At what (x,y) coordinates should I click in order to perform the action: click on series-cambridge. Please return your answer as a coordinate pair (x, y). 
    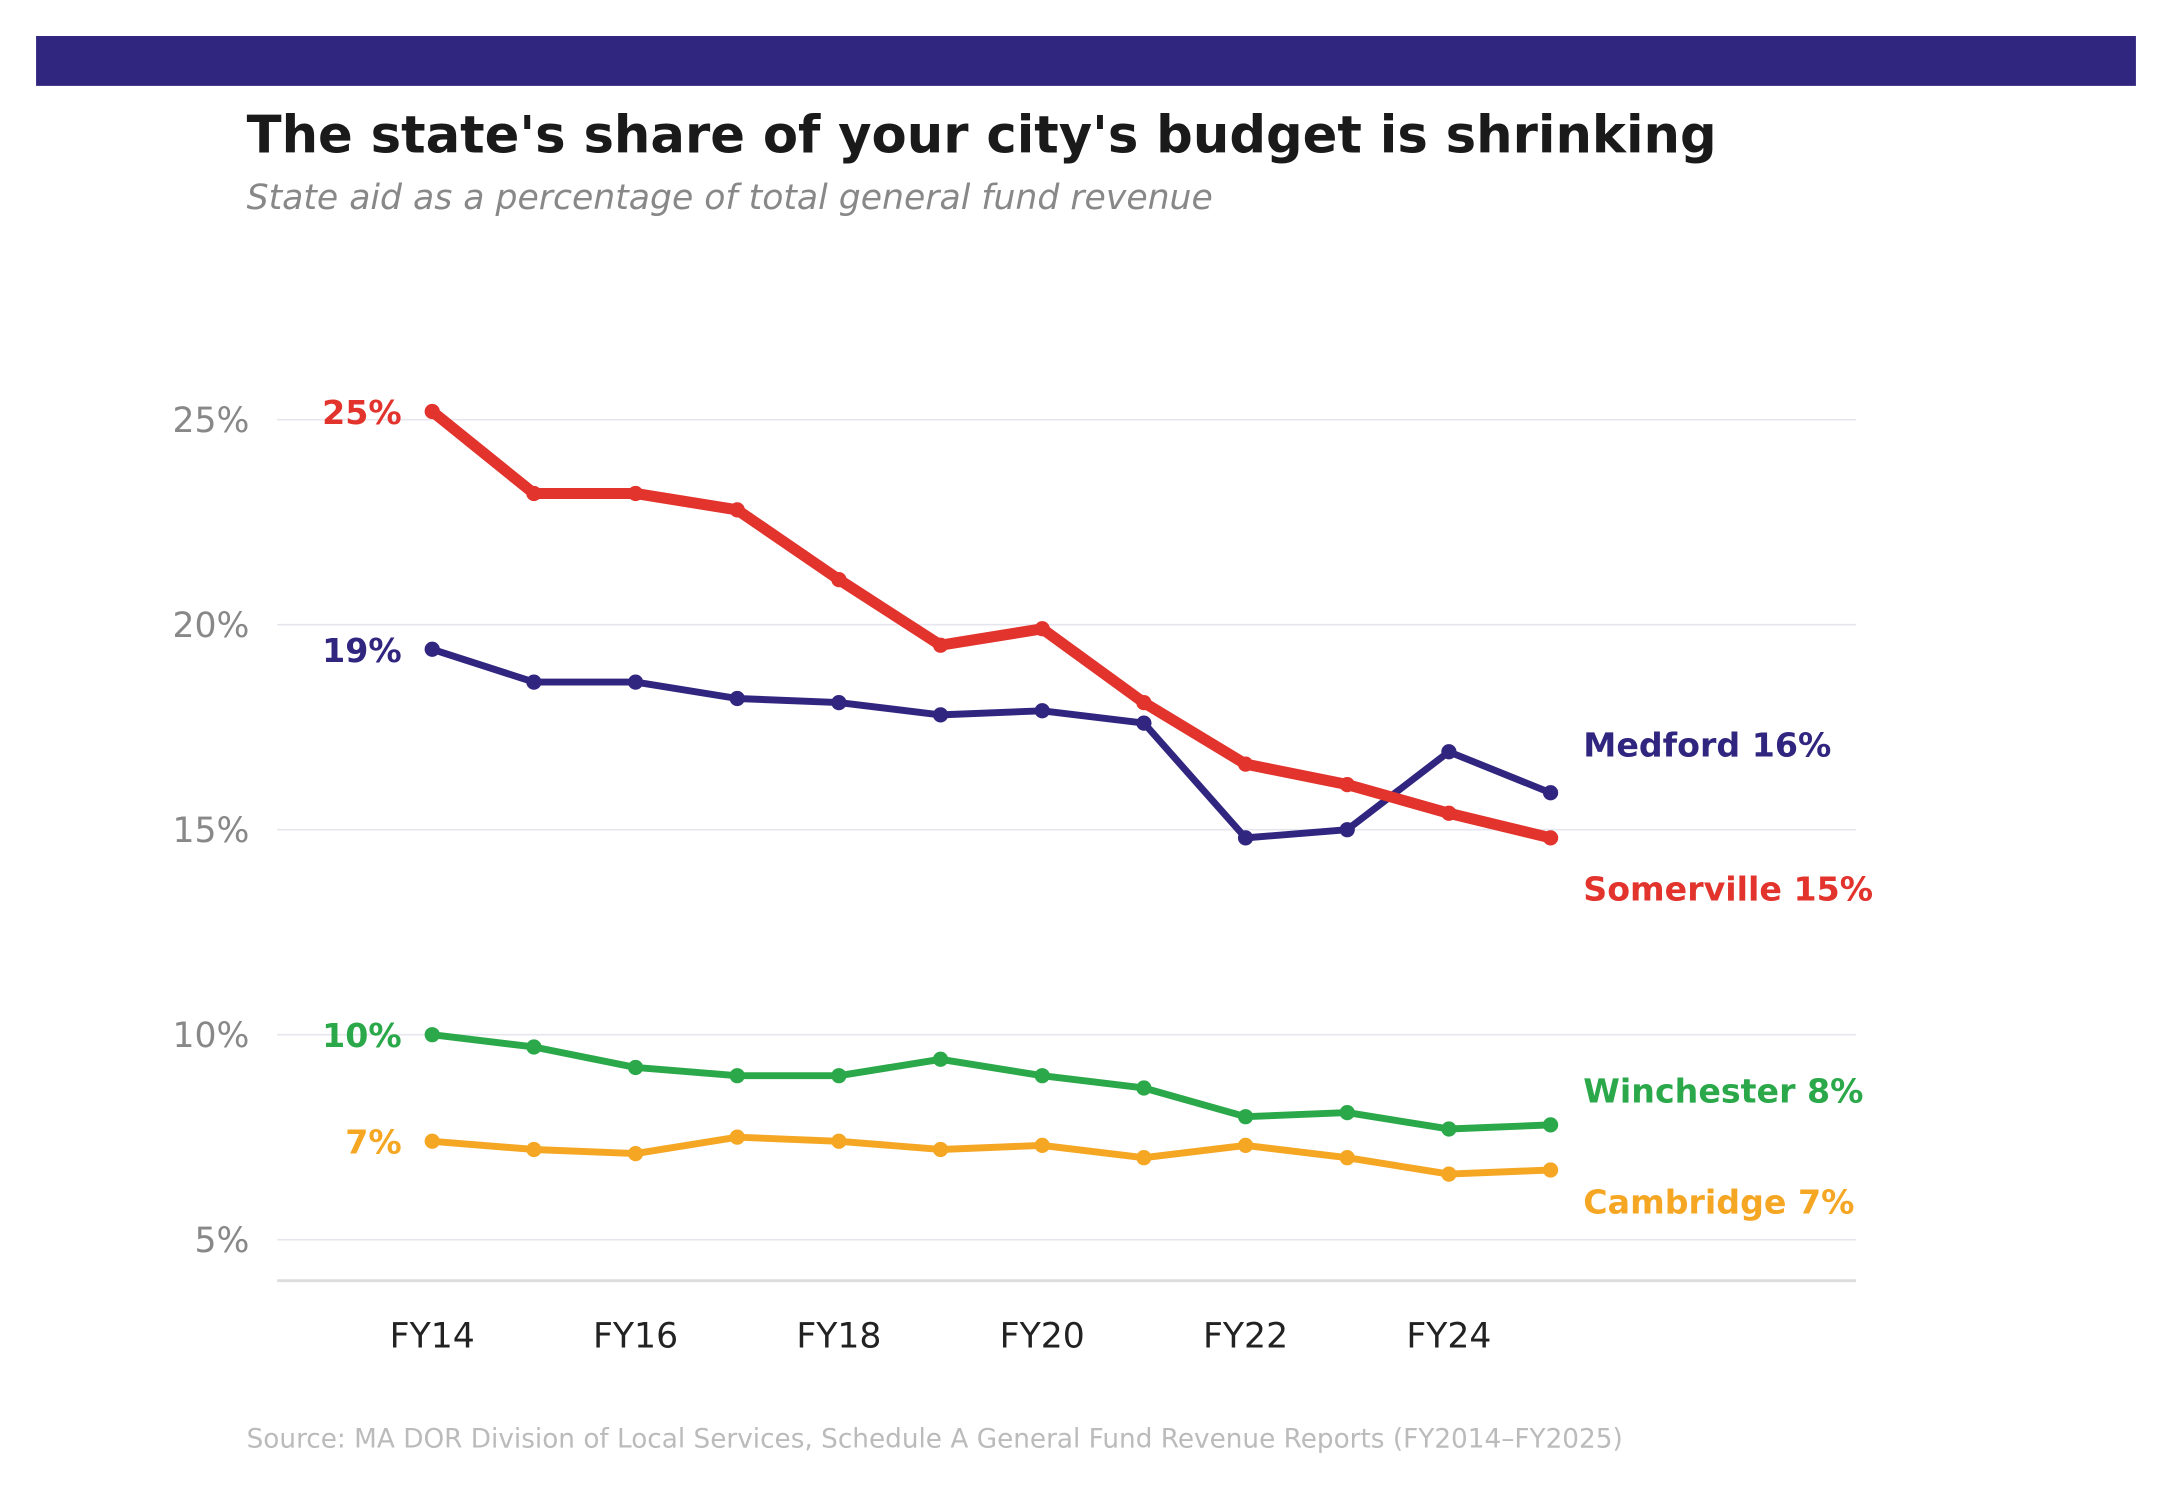
    Looking at the image, I should click on (991, 1155).